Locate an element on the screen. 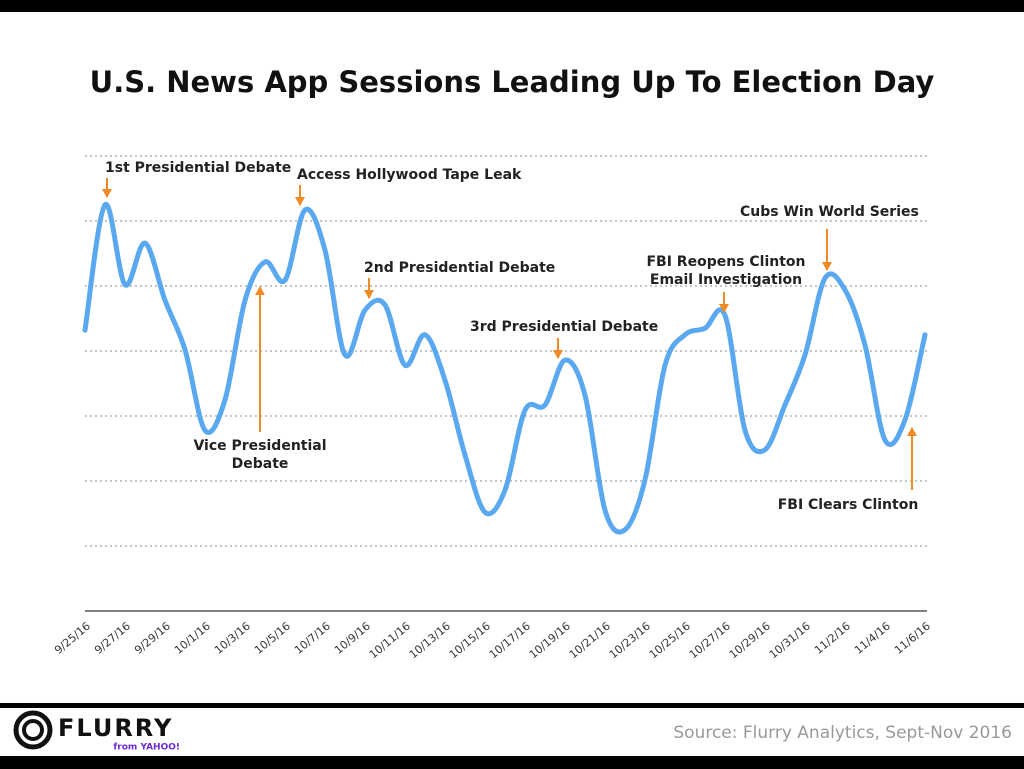 This screenshot has width=1024, height=769. annotation: 3rd Presidential Debate is located at coordinates (564, 327).